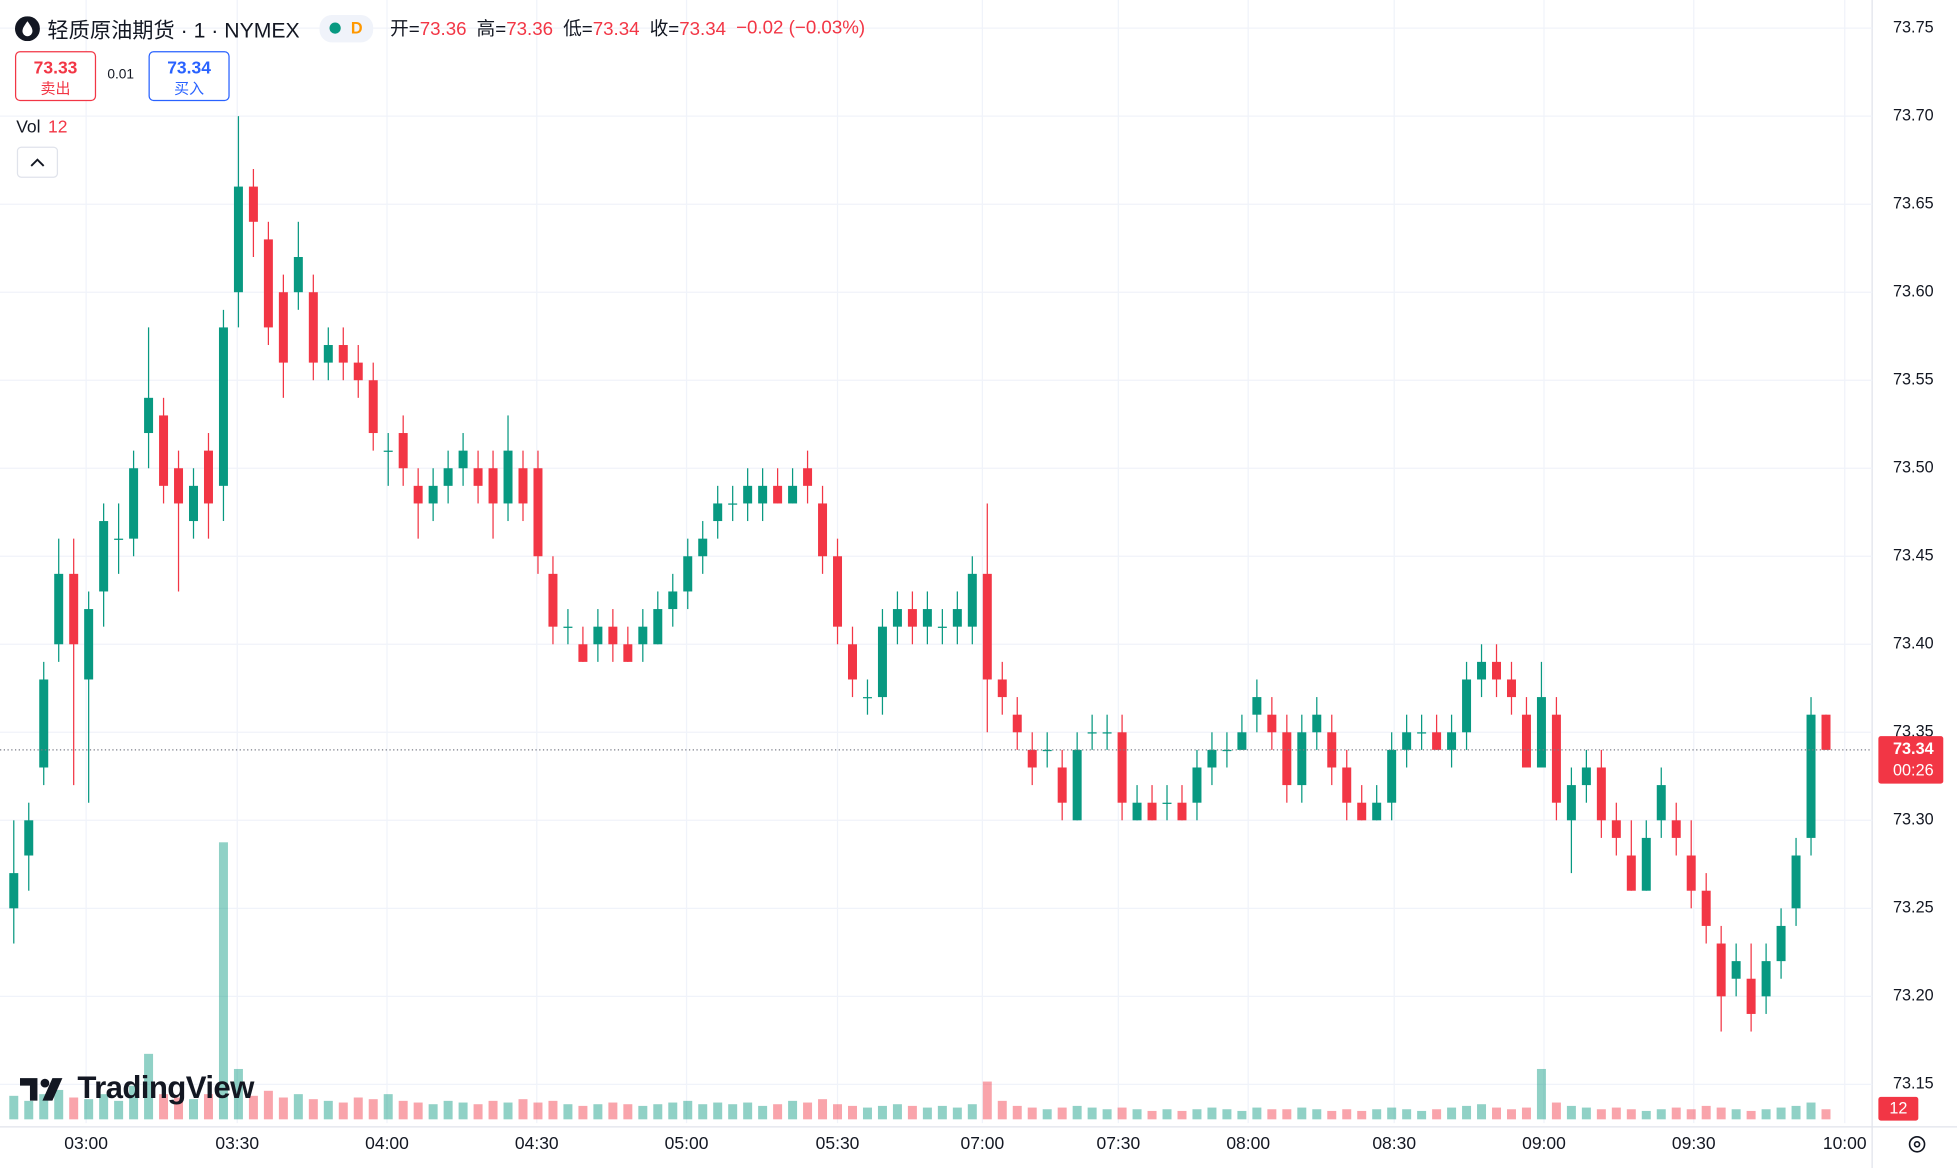  What do you see at coordinates (37, 162) in the screenshot?
I see `collapse-button` at bounding box center [37, 162].